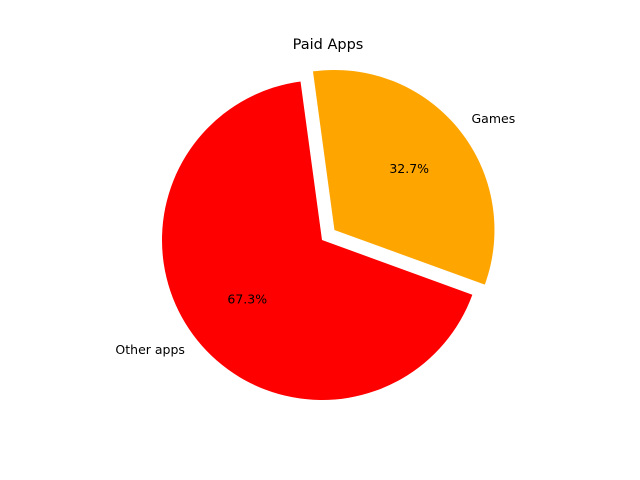  I want to click on slice-label-other-apps: Other apps, so click(150, 349).